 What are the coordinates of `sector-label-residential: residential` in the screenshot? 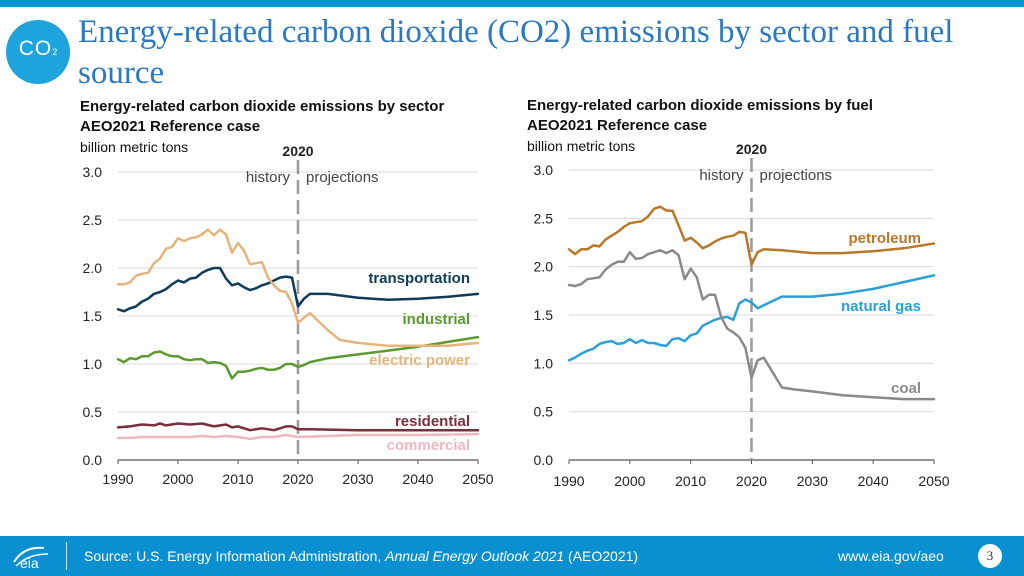 It's located at (432, 421).